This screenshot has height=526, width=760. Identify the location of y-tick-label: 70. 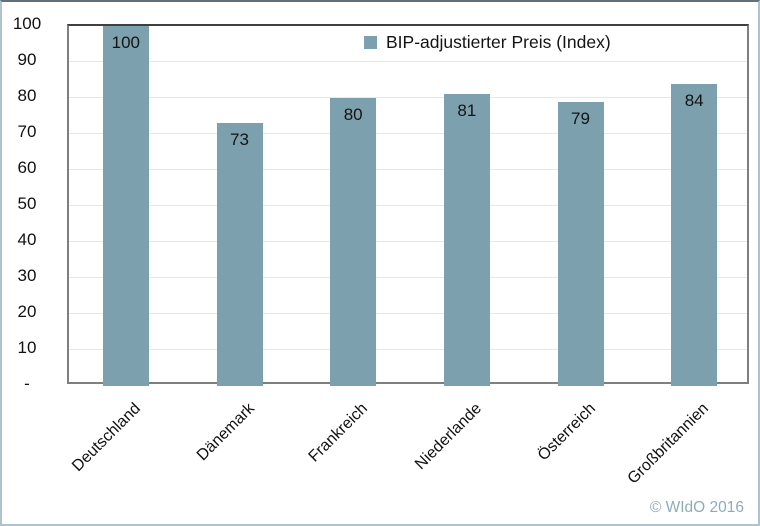
(27, 131).